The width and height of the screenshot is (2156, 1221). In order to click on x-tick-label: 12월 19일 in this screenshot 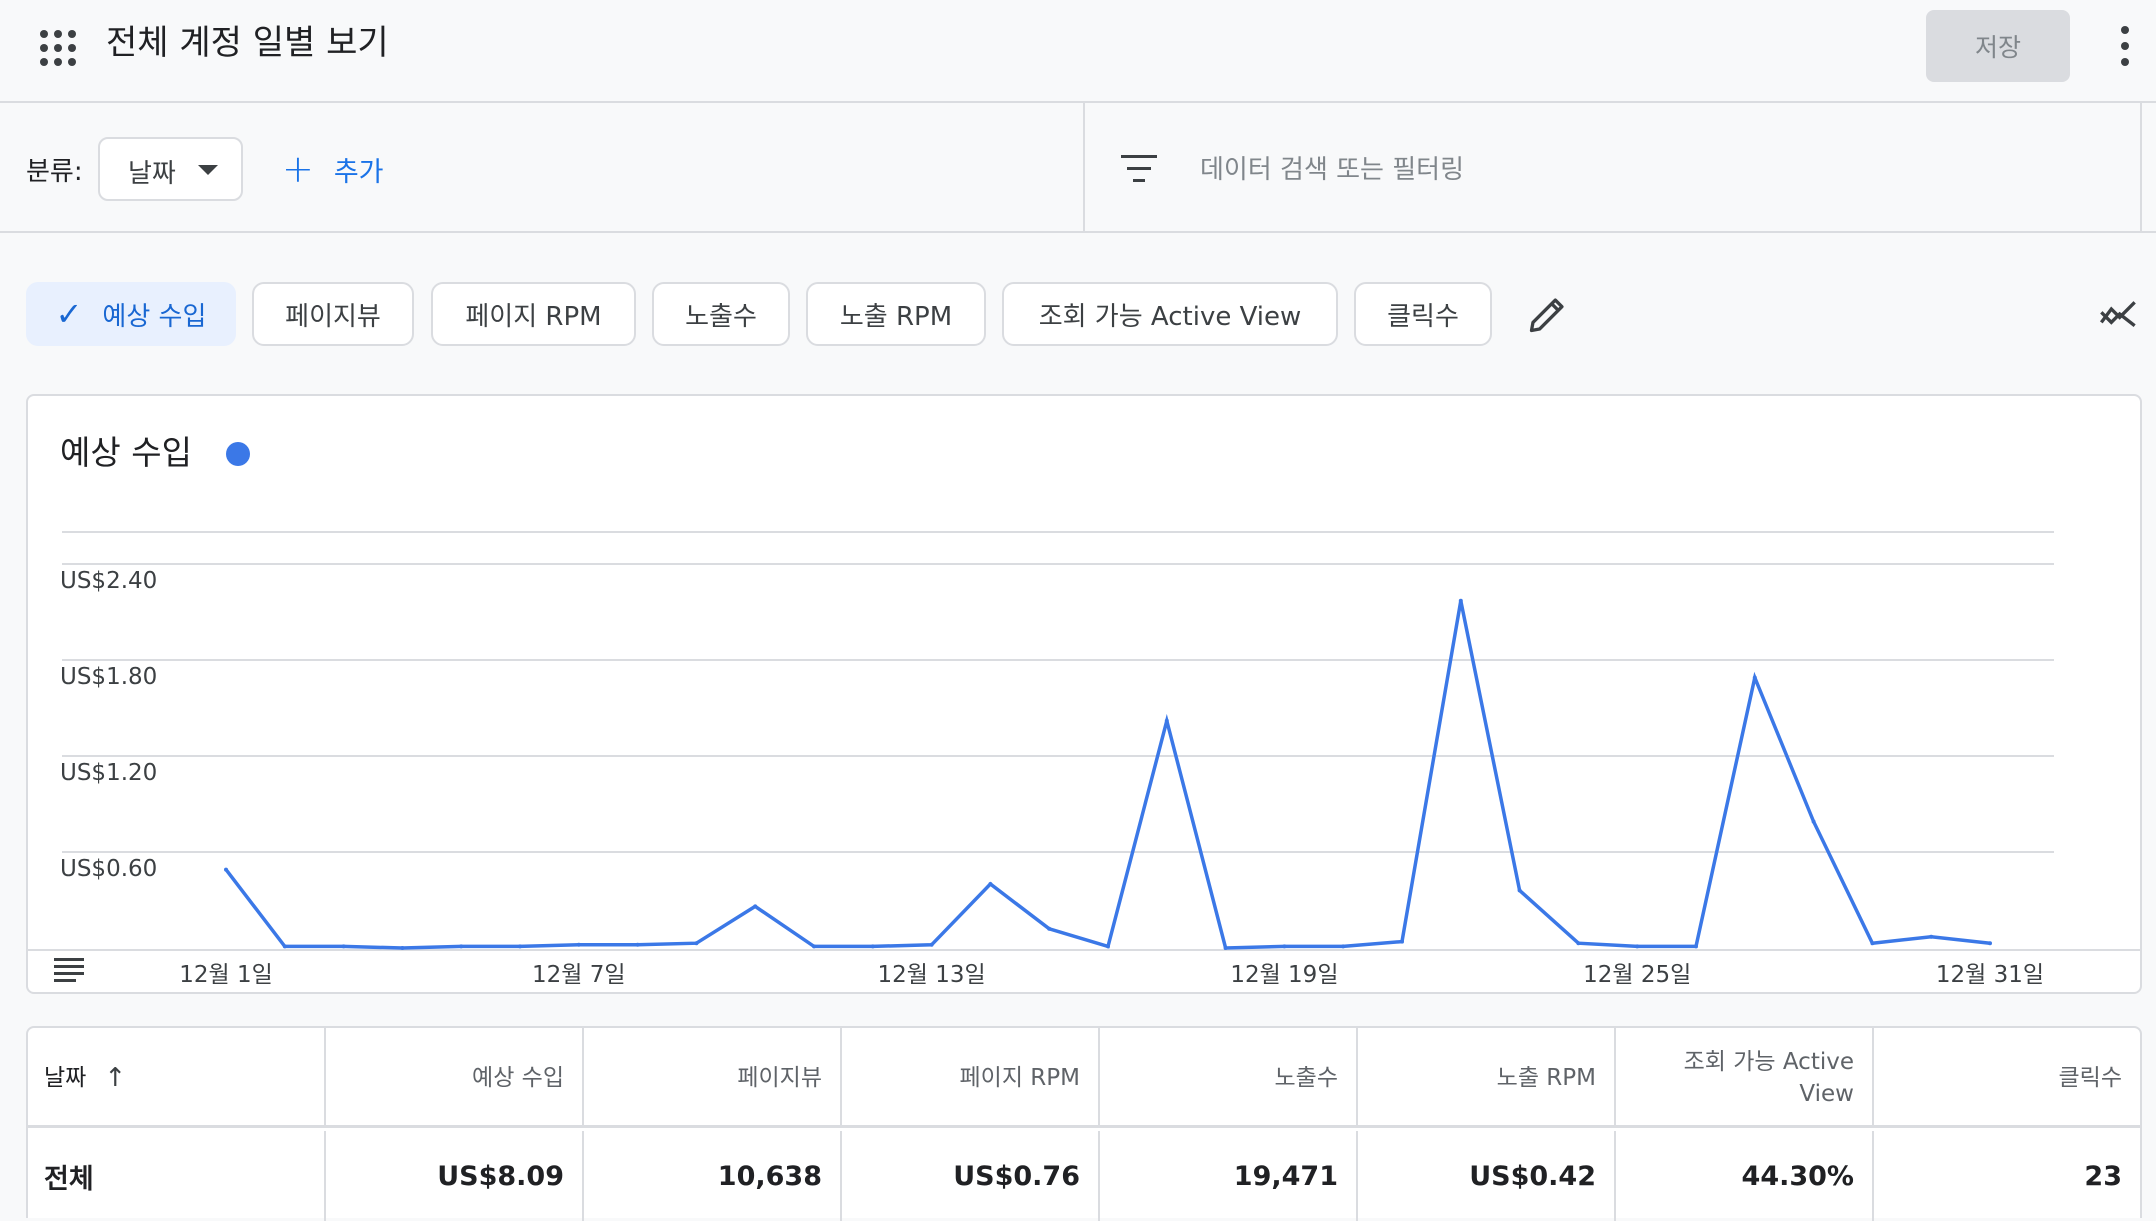, I will do `click(1284, 975)`.